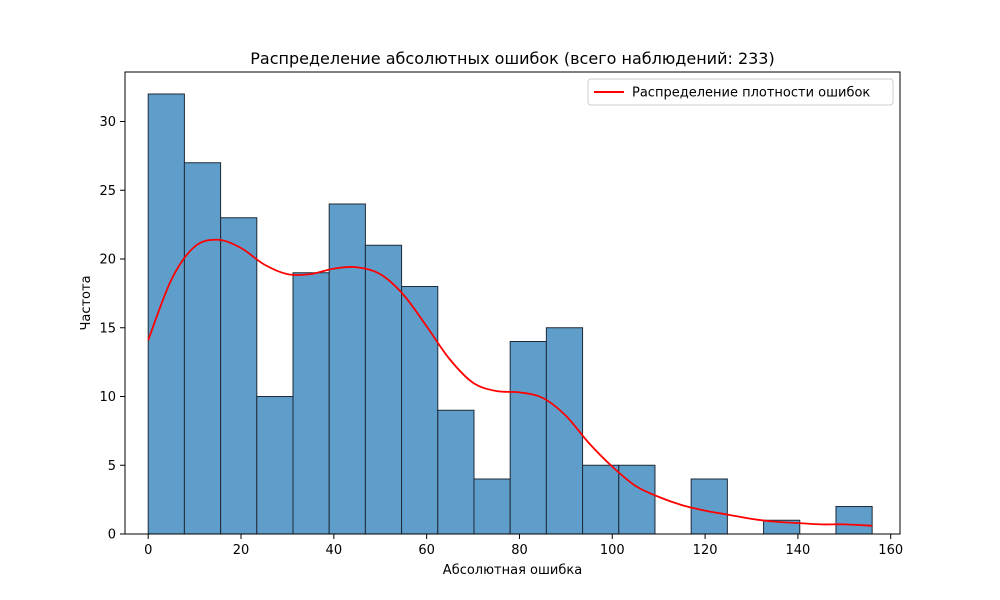  What do you see at coordinates (519, 550) in the screenshot?
I see `x-tick-label: 80` at bounding box center [519, 550].